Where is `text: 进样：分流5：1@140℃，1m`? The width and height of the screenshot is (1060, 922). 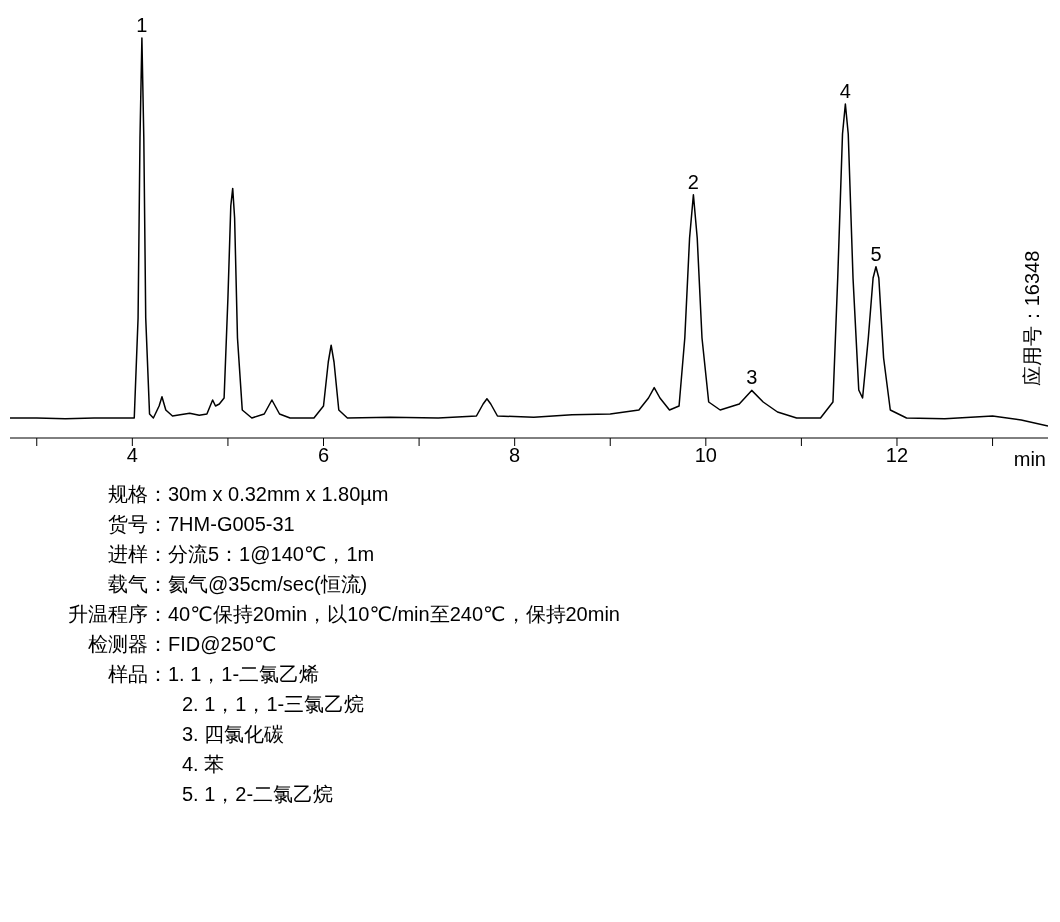
text: 进样：分流5：1@140℃，1m is located at coordinates (241, 554).